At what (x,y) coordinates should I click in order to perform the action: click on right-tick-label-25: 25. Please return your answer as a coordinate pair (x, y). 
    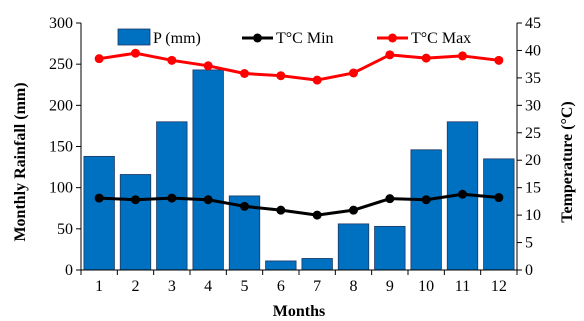
    Looking at the image, I should click on (533, 133).